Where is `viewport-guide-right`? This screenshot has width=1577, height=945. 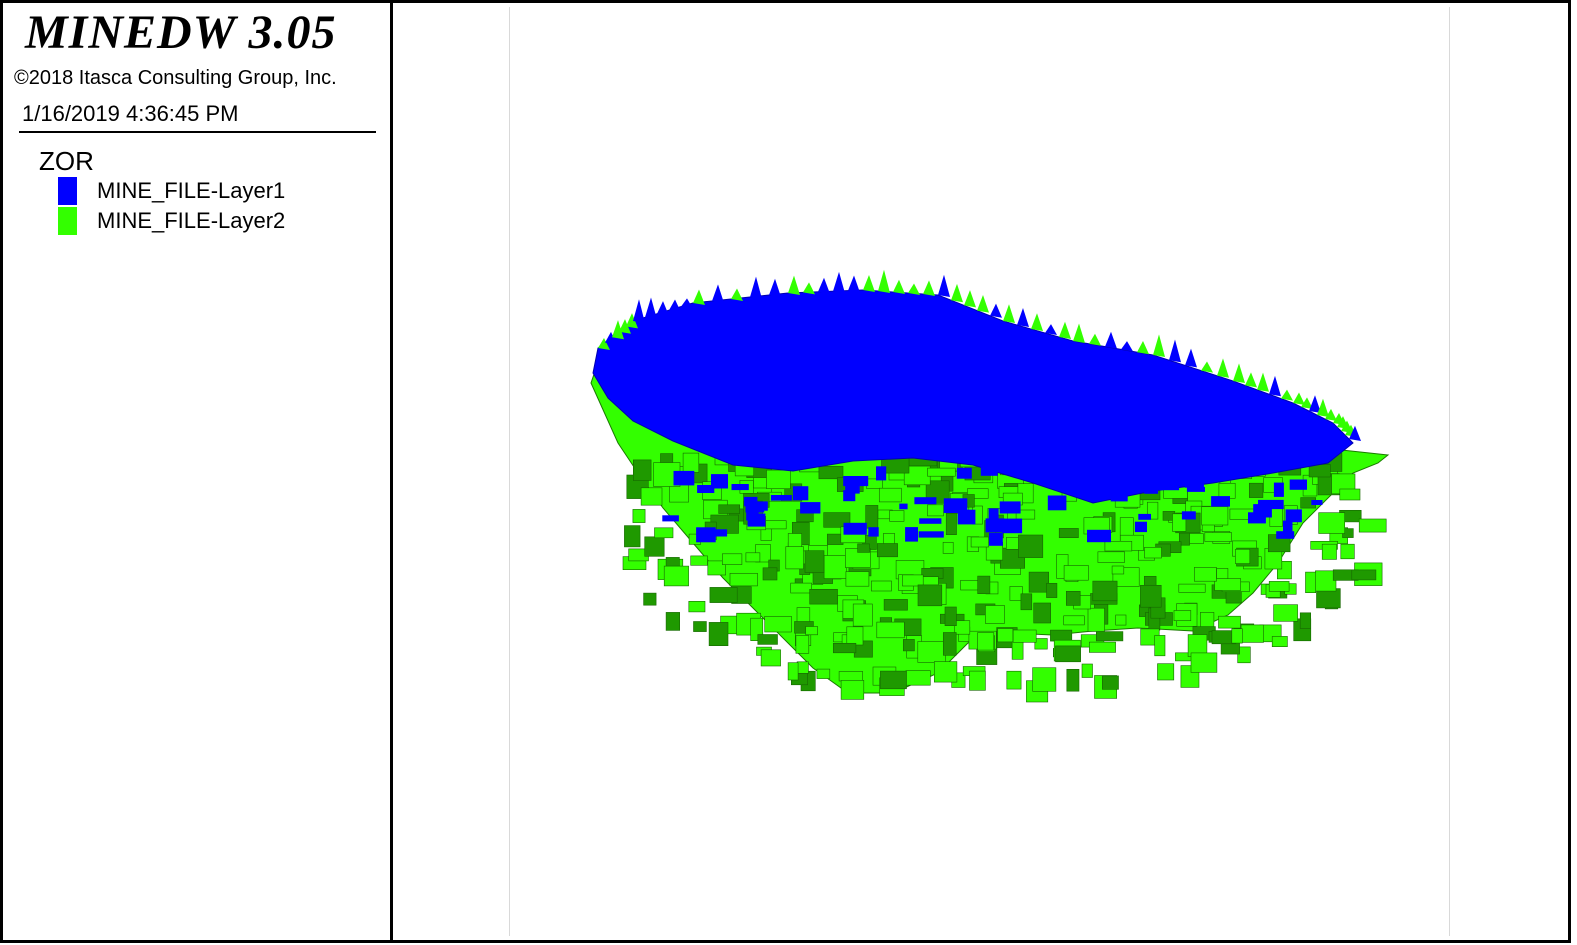 viewport-guide-right is located at coordinates (1449, 471).